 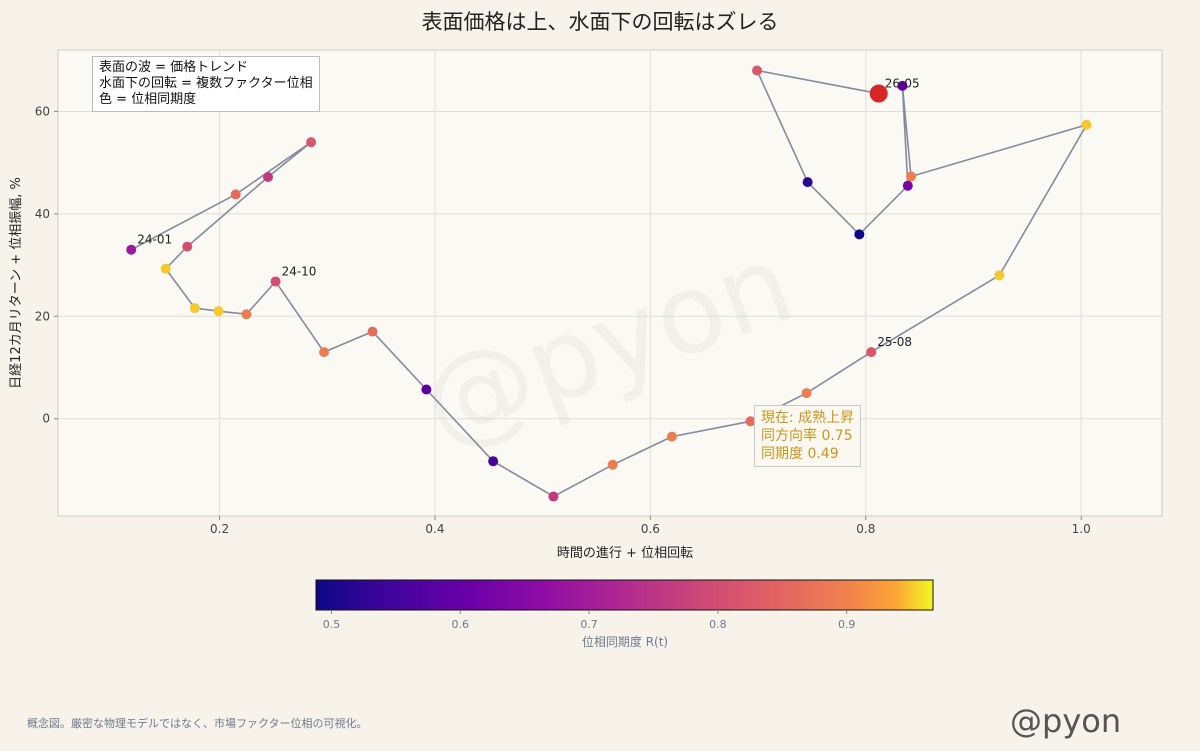 What do you see at coordinates (1081, 529) in the screenshot?
I see `x-tick-label: 1.0` at bounding box center [1081, 529].